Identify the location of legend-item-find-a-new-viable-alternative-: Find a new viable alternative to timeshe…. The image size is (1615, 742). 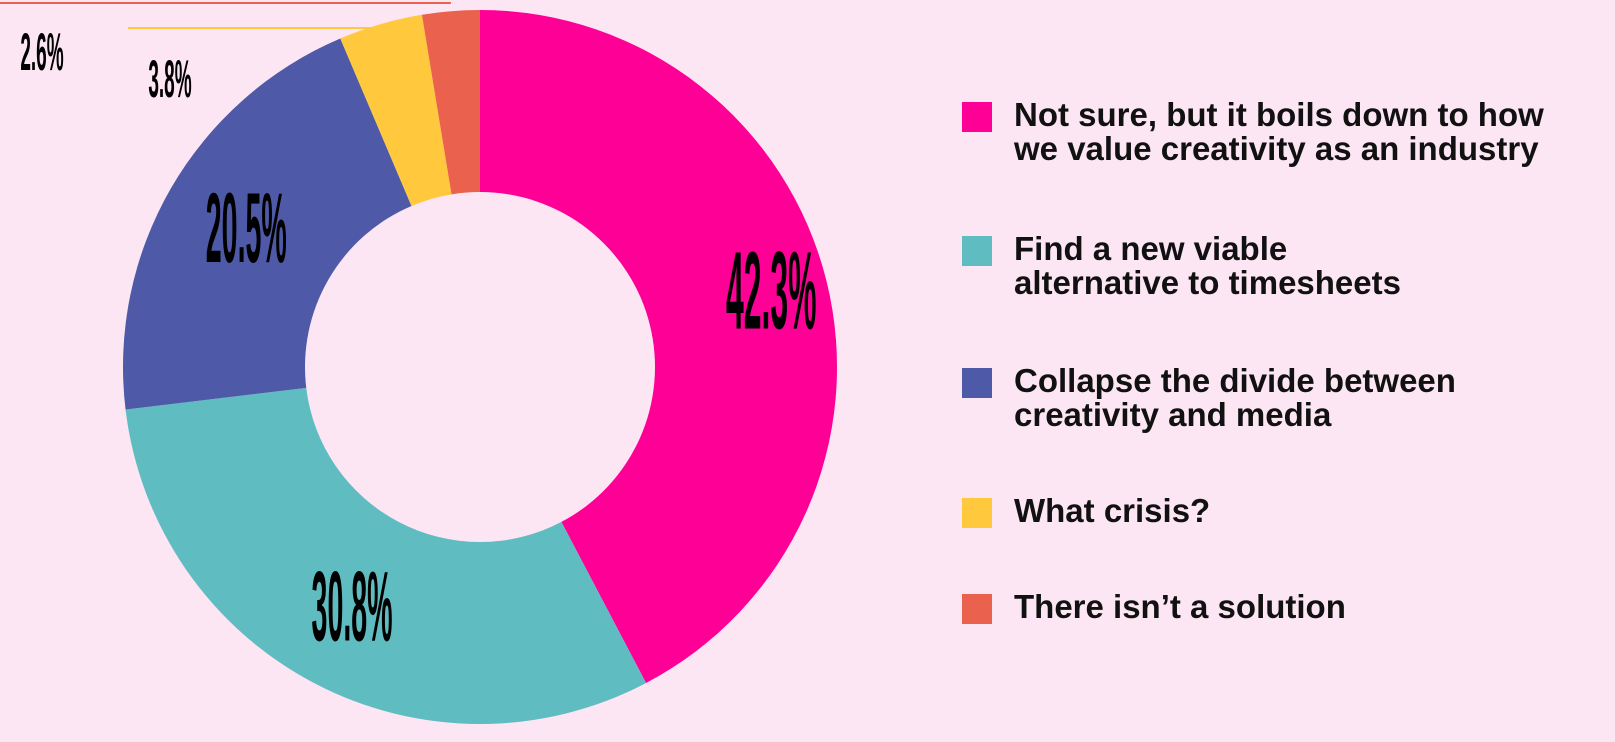
(1181, 266).